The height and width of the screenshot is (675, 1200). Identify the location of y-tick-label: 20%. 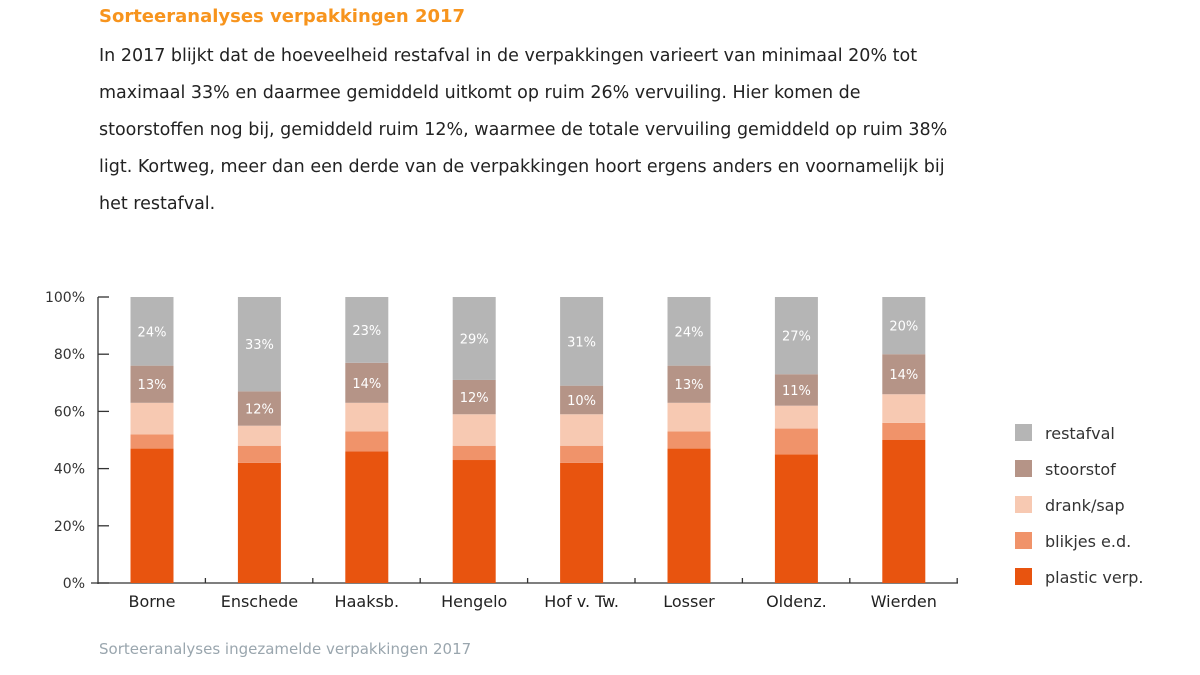
(69, 527).